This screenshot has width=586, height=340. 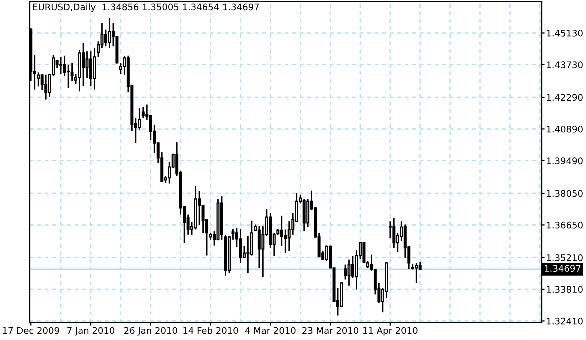 I want to click on y-tick-label: 1.33810, so click(x=565, y=290).